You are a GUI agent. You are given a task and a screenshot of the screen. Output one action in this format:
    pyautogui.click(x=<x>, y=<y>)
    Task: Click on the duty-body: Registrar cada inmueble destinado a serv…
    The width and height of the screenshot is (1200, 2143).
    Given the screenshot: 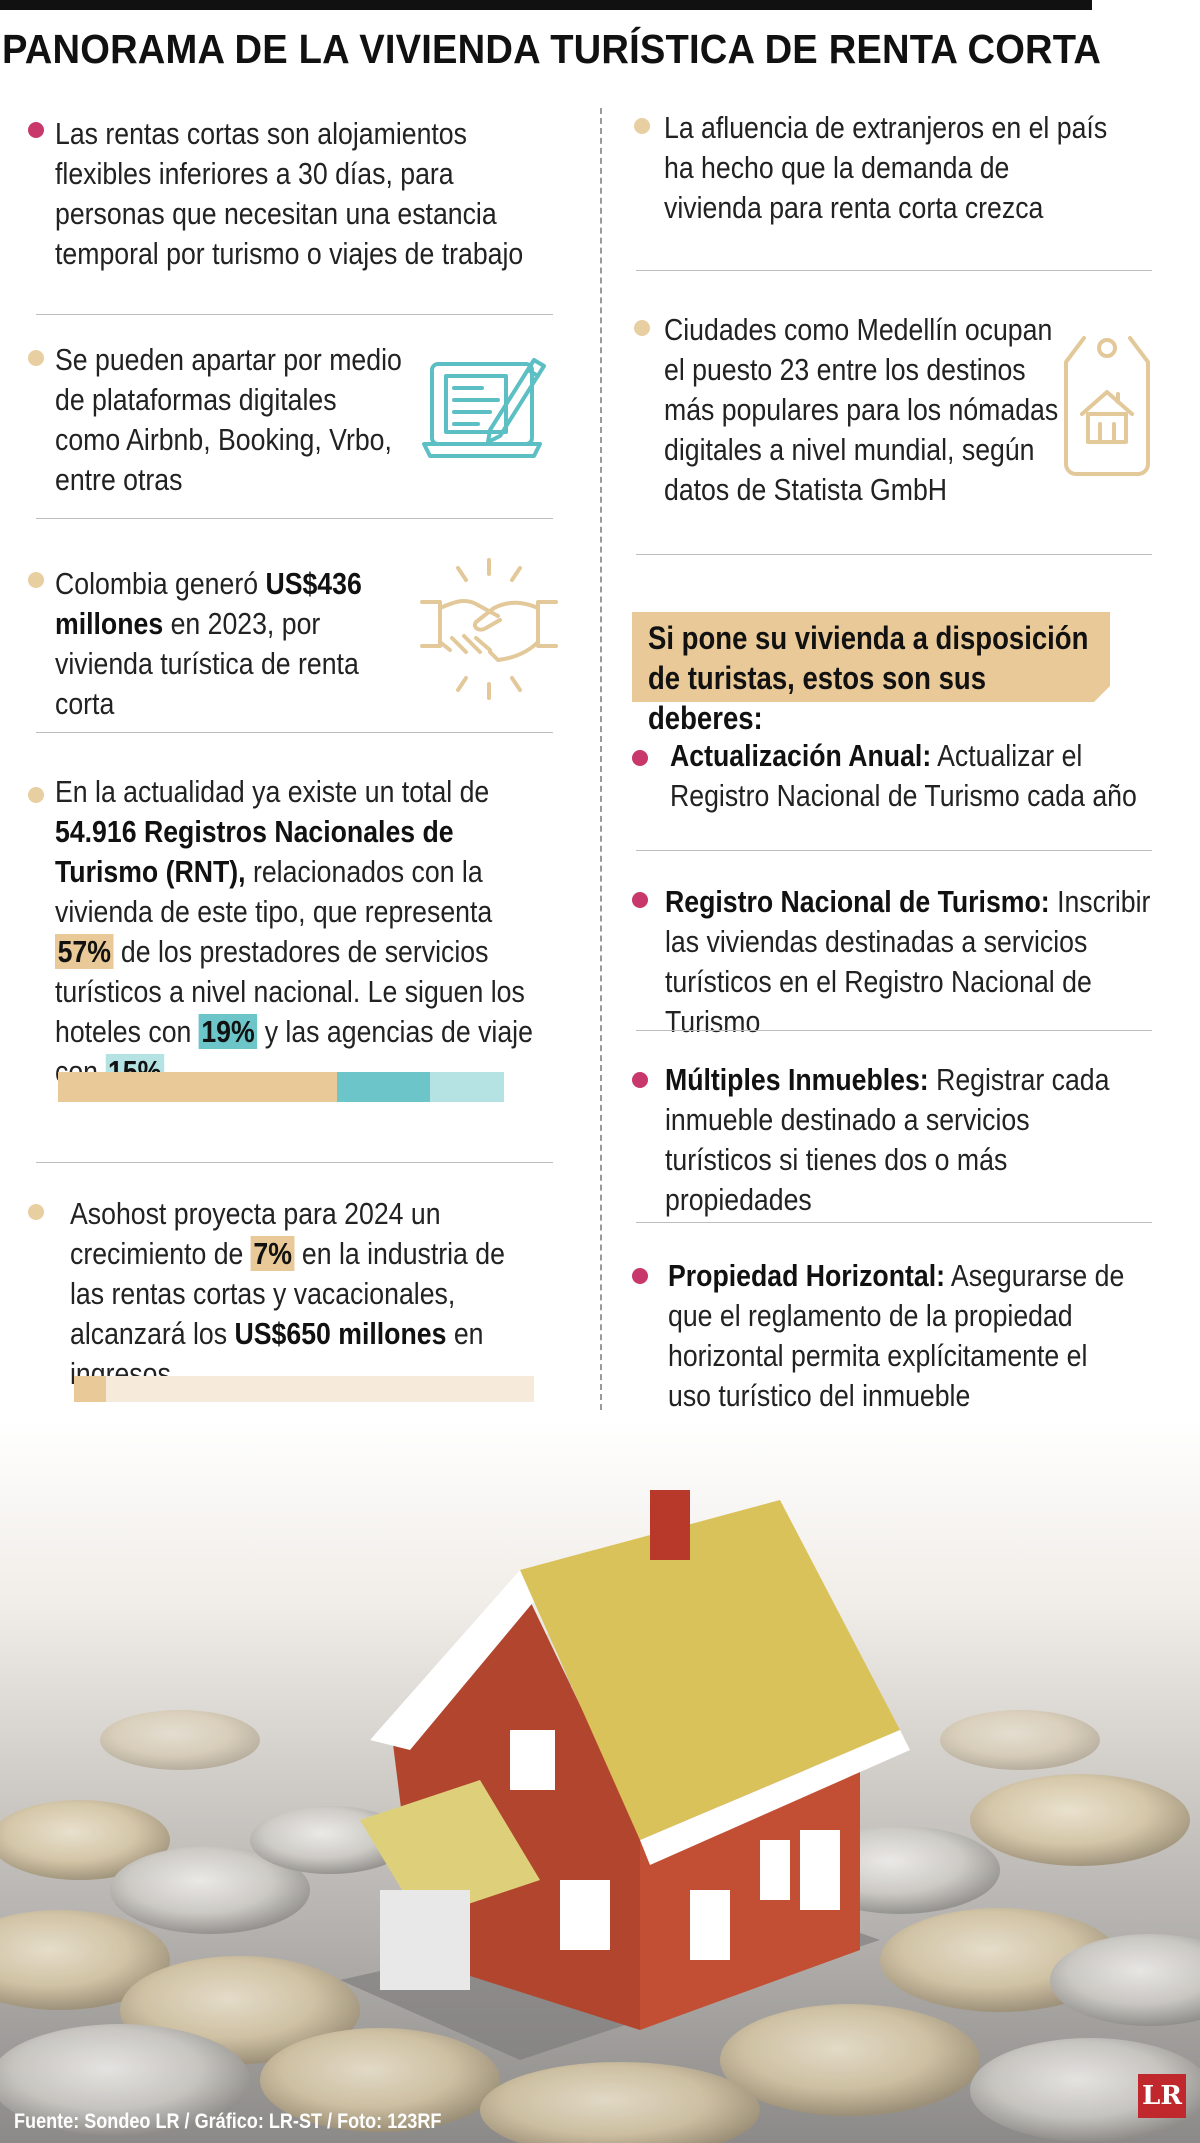 What is the action you would take?
    pyautogui.click(x=887, y=1139)
    